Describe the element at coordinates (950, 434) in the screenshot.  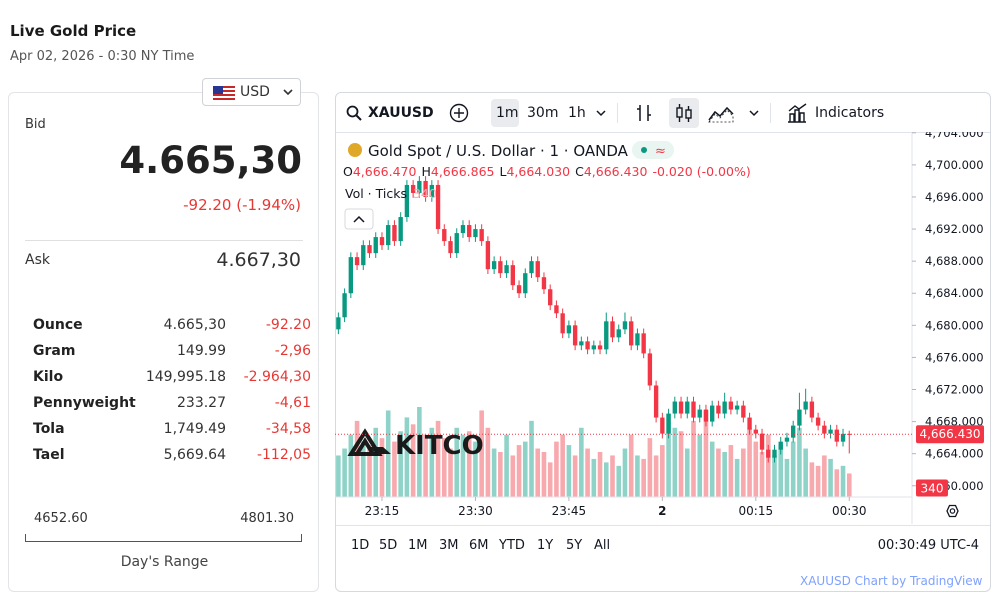
I see `last-price-box` at that location.